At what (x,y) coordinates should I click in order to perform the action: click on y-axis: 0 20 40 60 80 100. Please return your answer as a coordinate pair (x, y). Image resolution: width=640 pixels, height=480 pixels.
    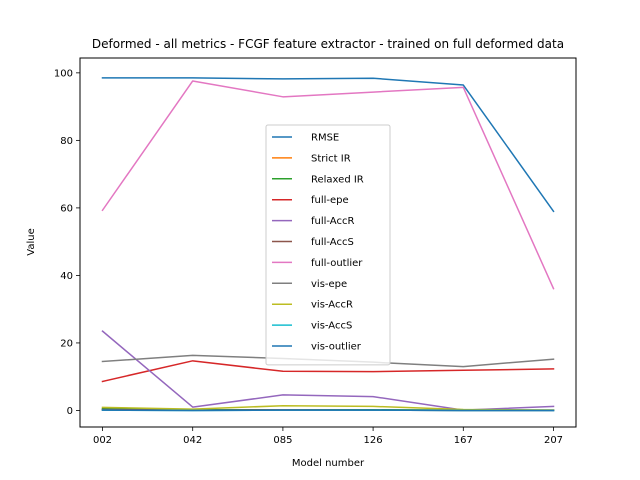
    Looking at the image, I should click on (67, 242).